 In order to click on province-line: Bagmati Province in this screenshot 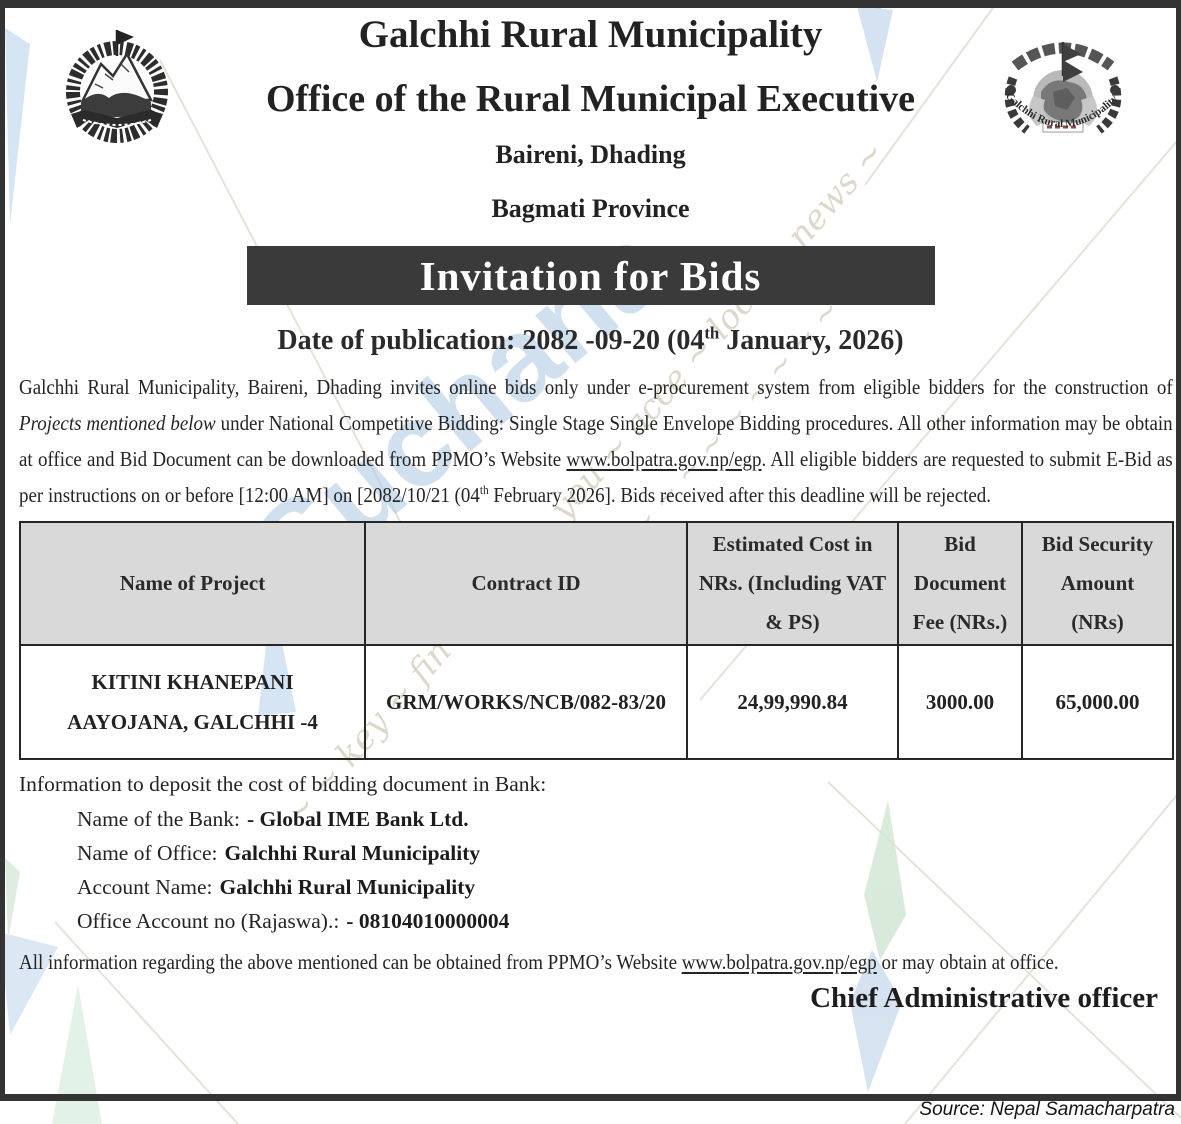, I will do `click(590, 208)`.